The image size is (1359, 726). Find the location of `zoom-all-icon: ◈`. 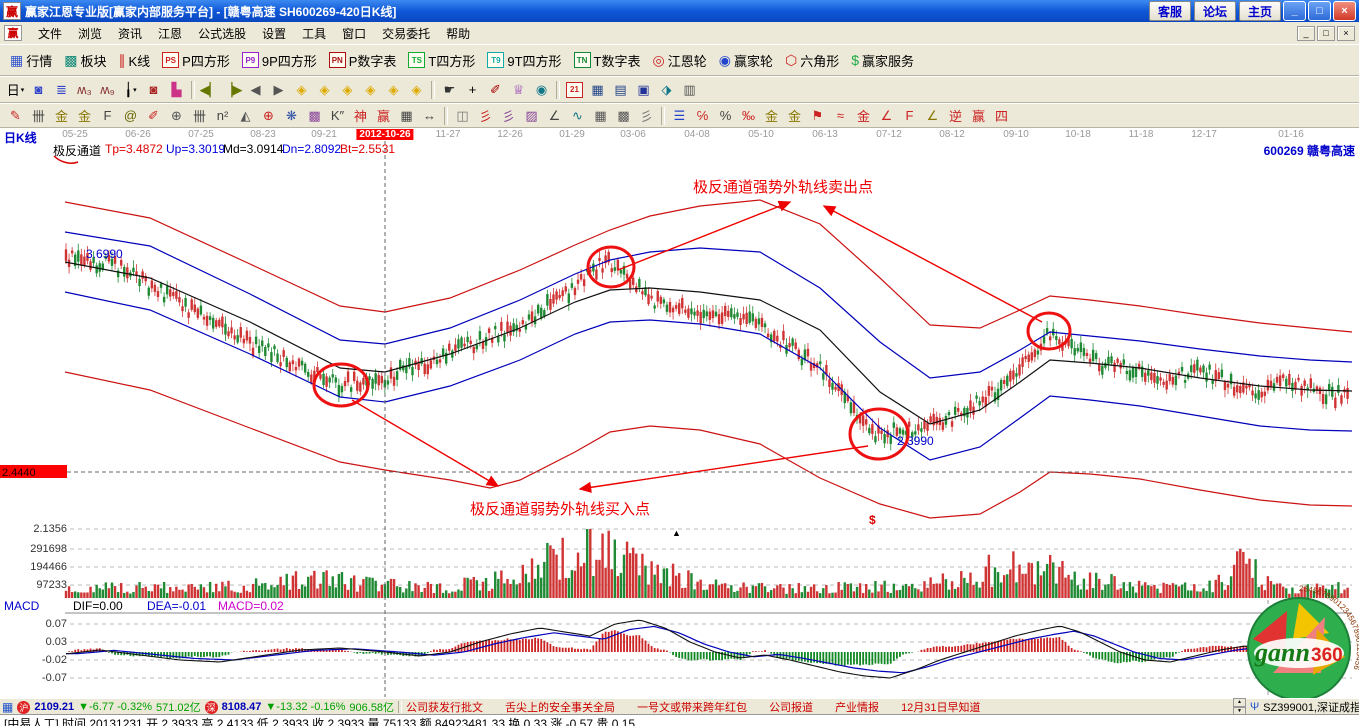

zoom-all-icon: ◈ is located at coordinates (416, 90).